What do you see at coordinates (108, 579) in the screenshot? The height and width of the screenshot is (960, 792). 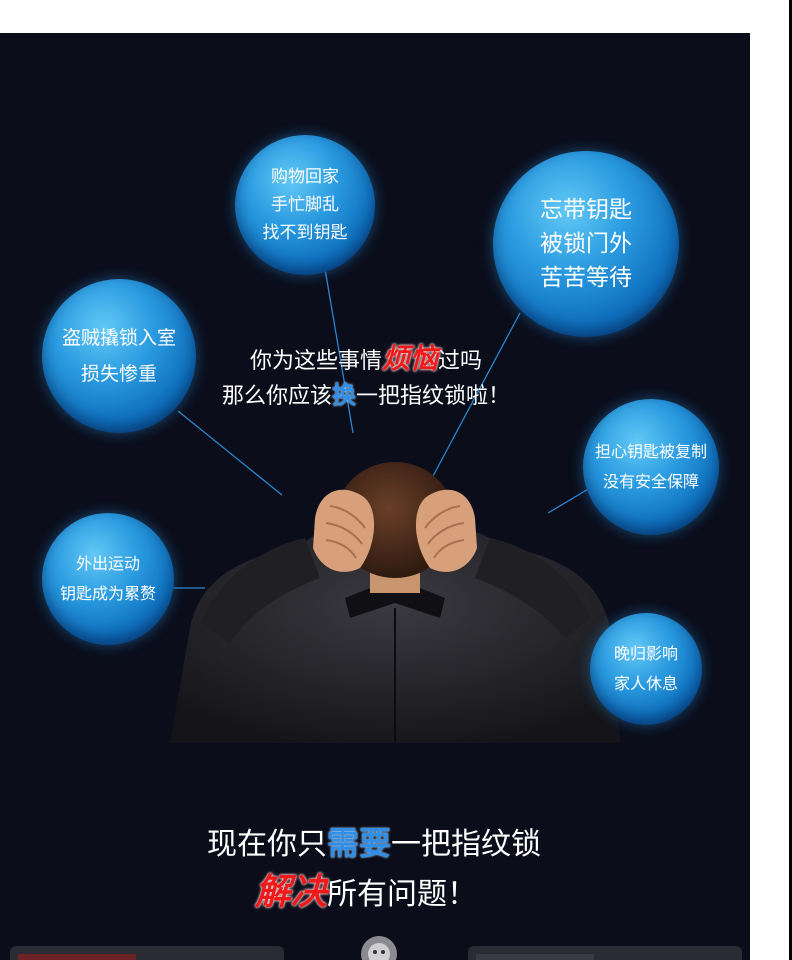 I see `bubble-outdoor: 外出运动 钥匙成为累赘` at bounding box center [108, 579].